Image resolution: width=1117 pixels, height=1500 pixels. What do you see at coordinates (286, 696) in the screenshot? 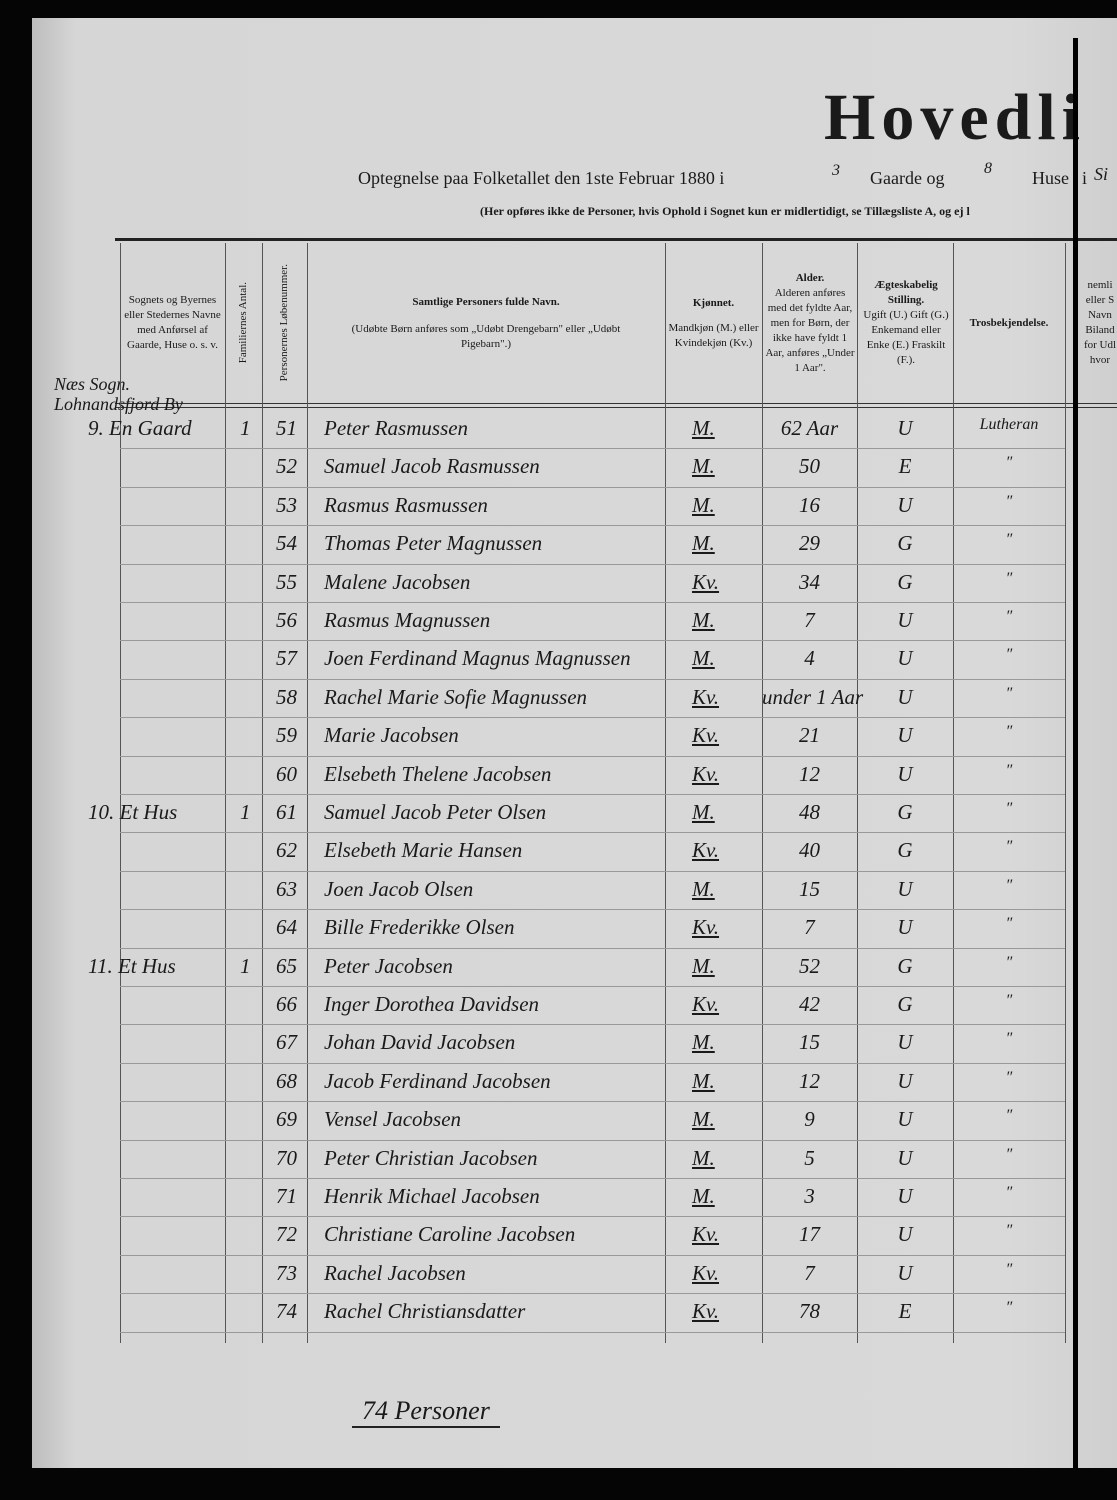
I see `person-number: 58` at bounding box center [286, 696].